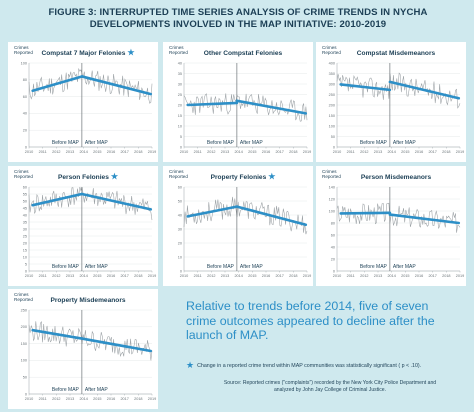  What do you see at coordinates (88, 176) in the screenshot?
I see `chart-title: Person Felonies ★` at bounding box center [88, 176].